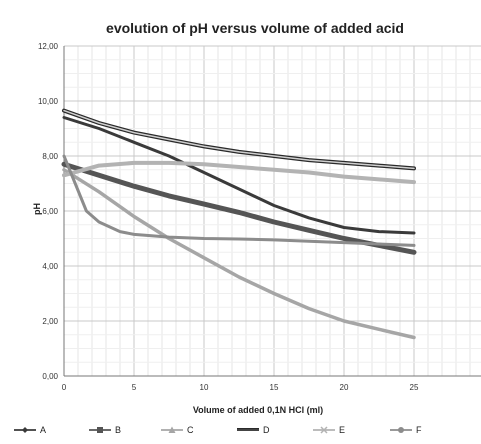 This screenshot has height=444, width=481. I want to click on y-tick-label: 8,00, so click(50, 156).